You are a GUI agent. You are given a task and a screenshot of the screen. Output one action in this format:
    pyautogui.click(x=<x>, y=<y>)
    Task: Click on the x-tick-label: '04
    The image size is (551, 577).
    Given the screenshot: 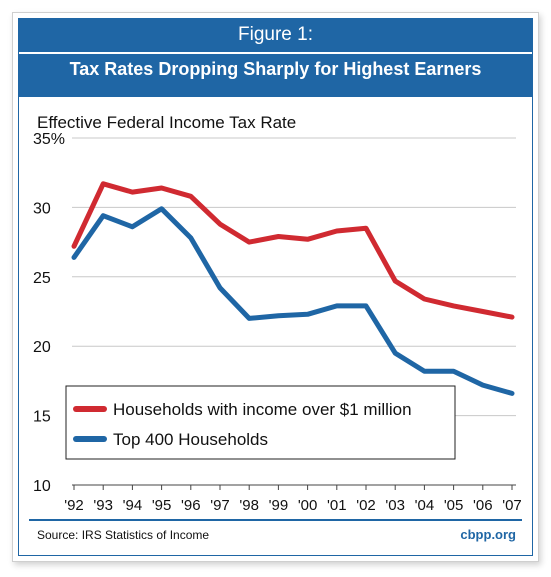 What is the action you would take?
    pyautogui.click(x=425, y=505)
    